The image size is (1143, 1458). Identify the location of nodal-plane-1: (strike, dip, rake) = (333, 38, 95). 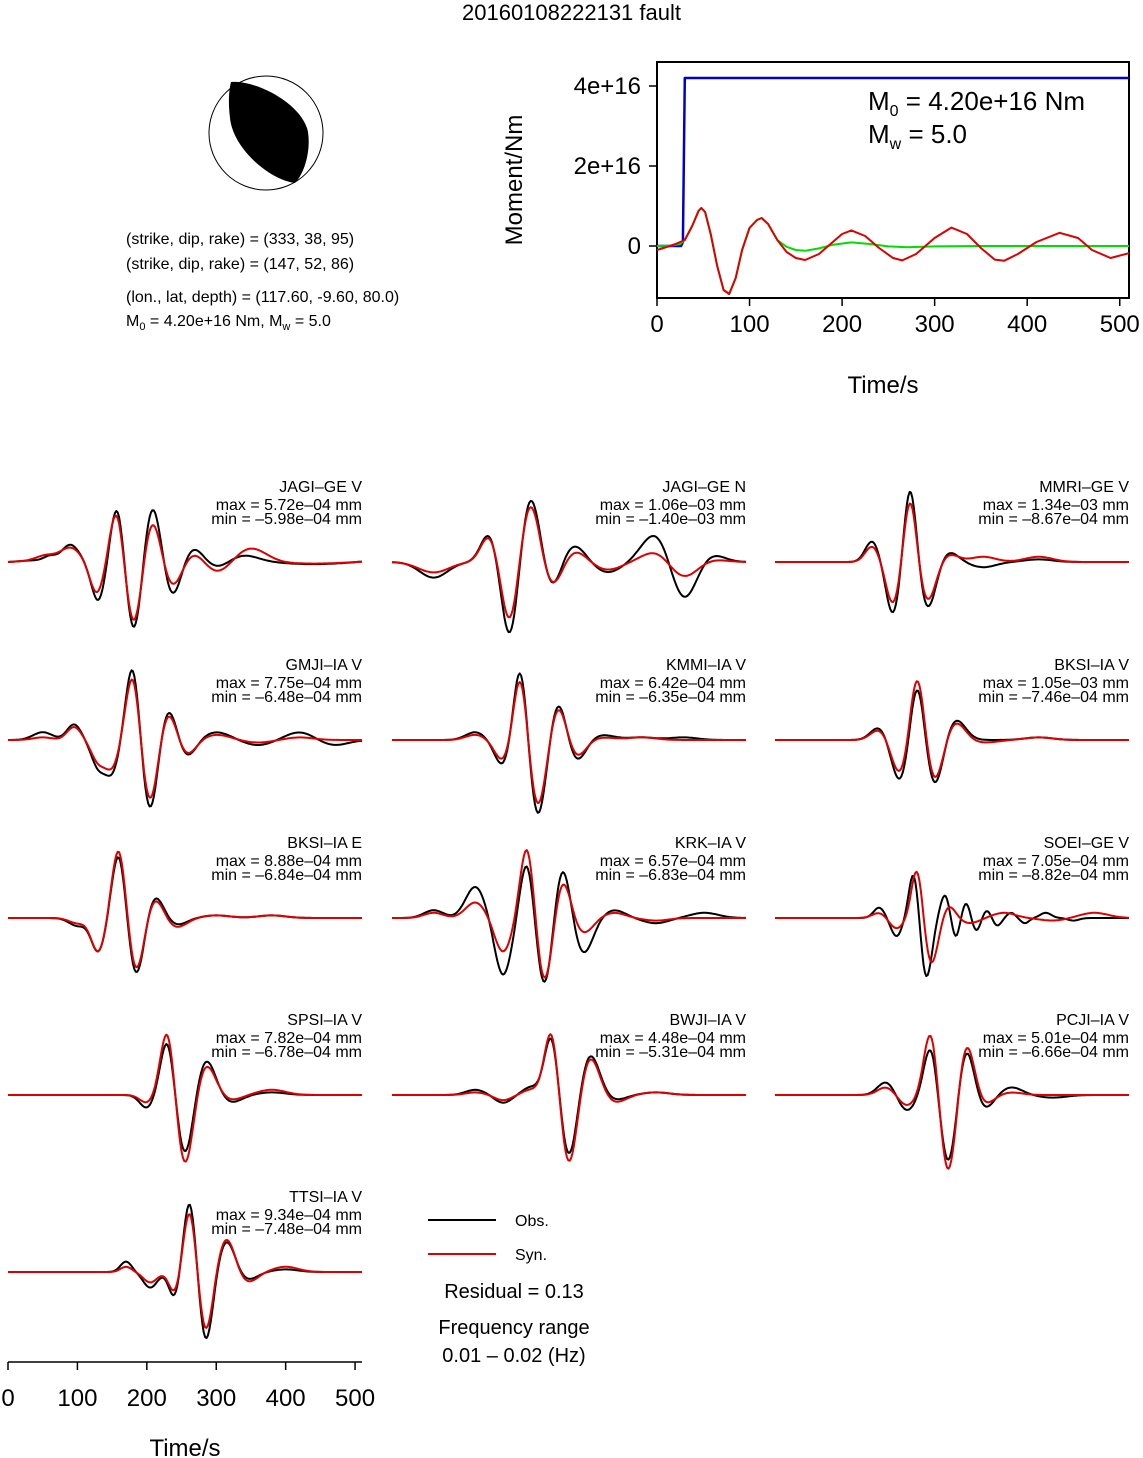
(240, 239).